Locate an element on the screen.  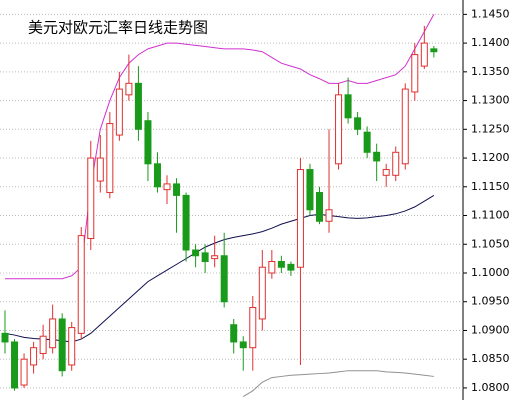
y-tick-label: 1.1450 is located at coordinates (490, 13).